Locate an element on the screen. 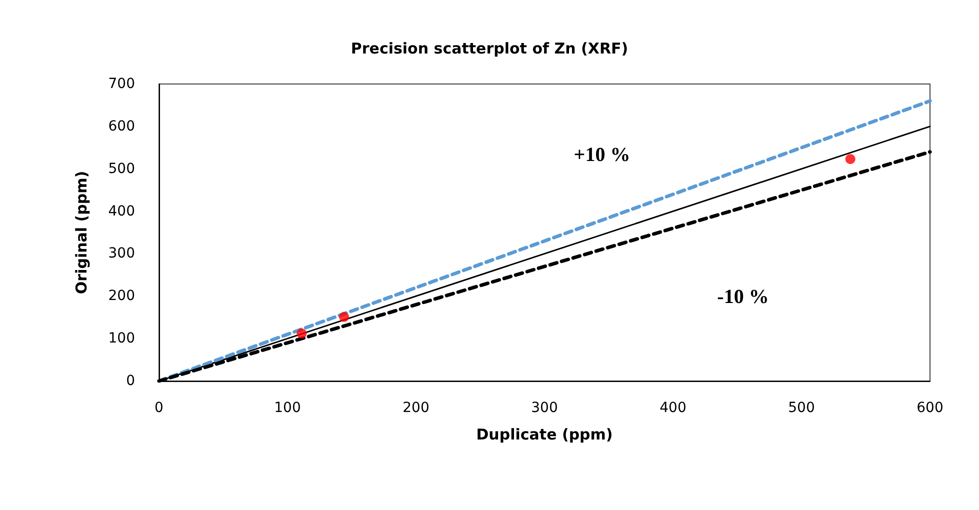  y-tick-label: 300 is located at coordinates (121, 254).